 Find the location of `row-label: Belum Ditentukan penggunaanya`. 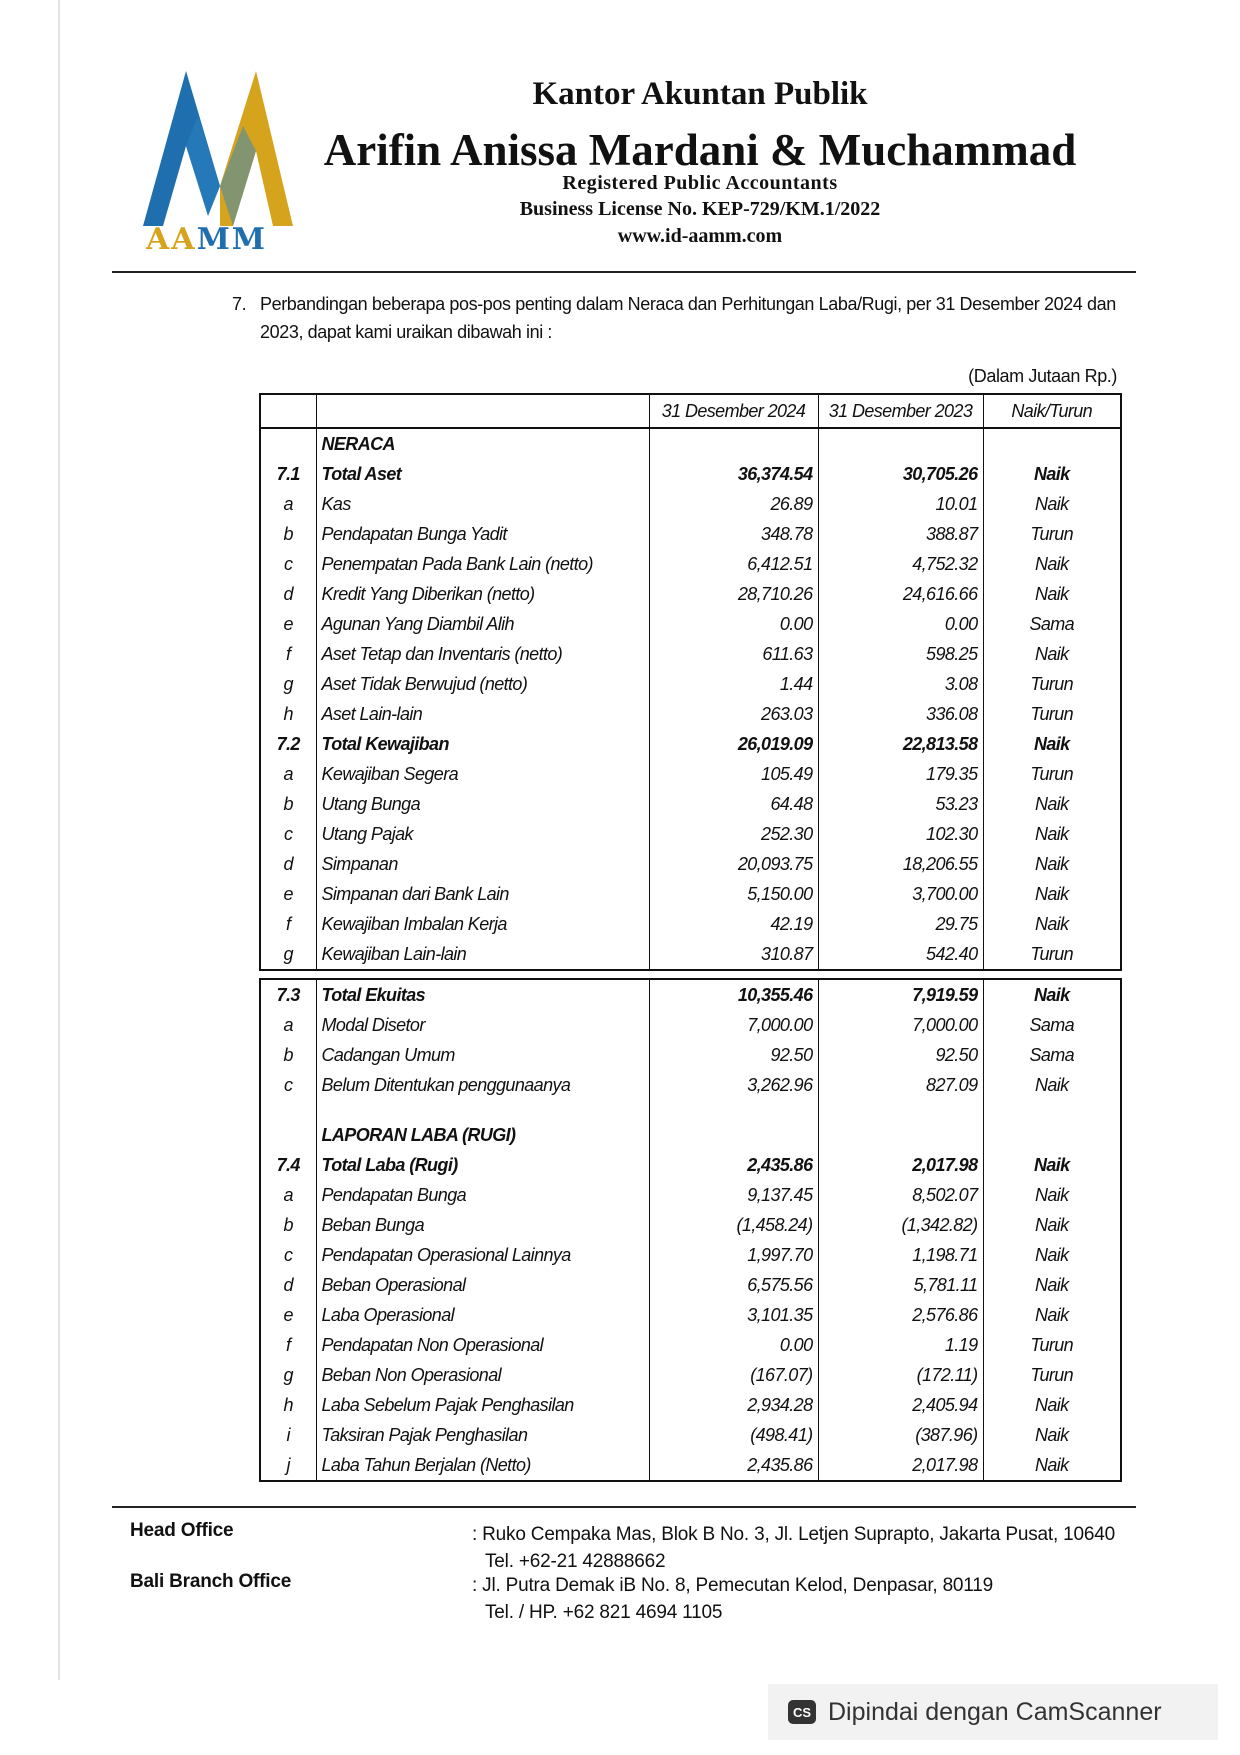

row-label: Belum Ditentukan penggunaanya is located at coordinates (483, 1085).